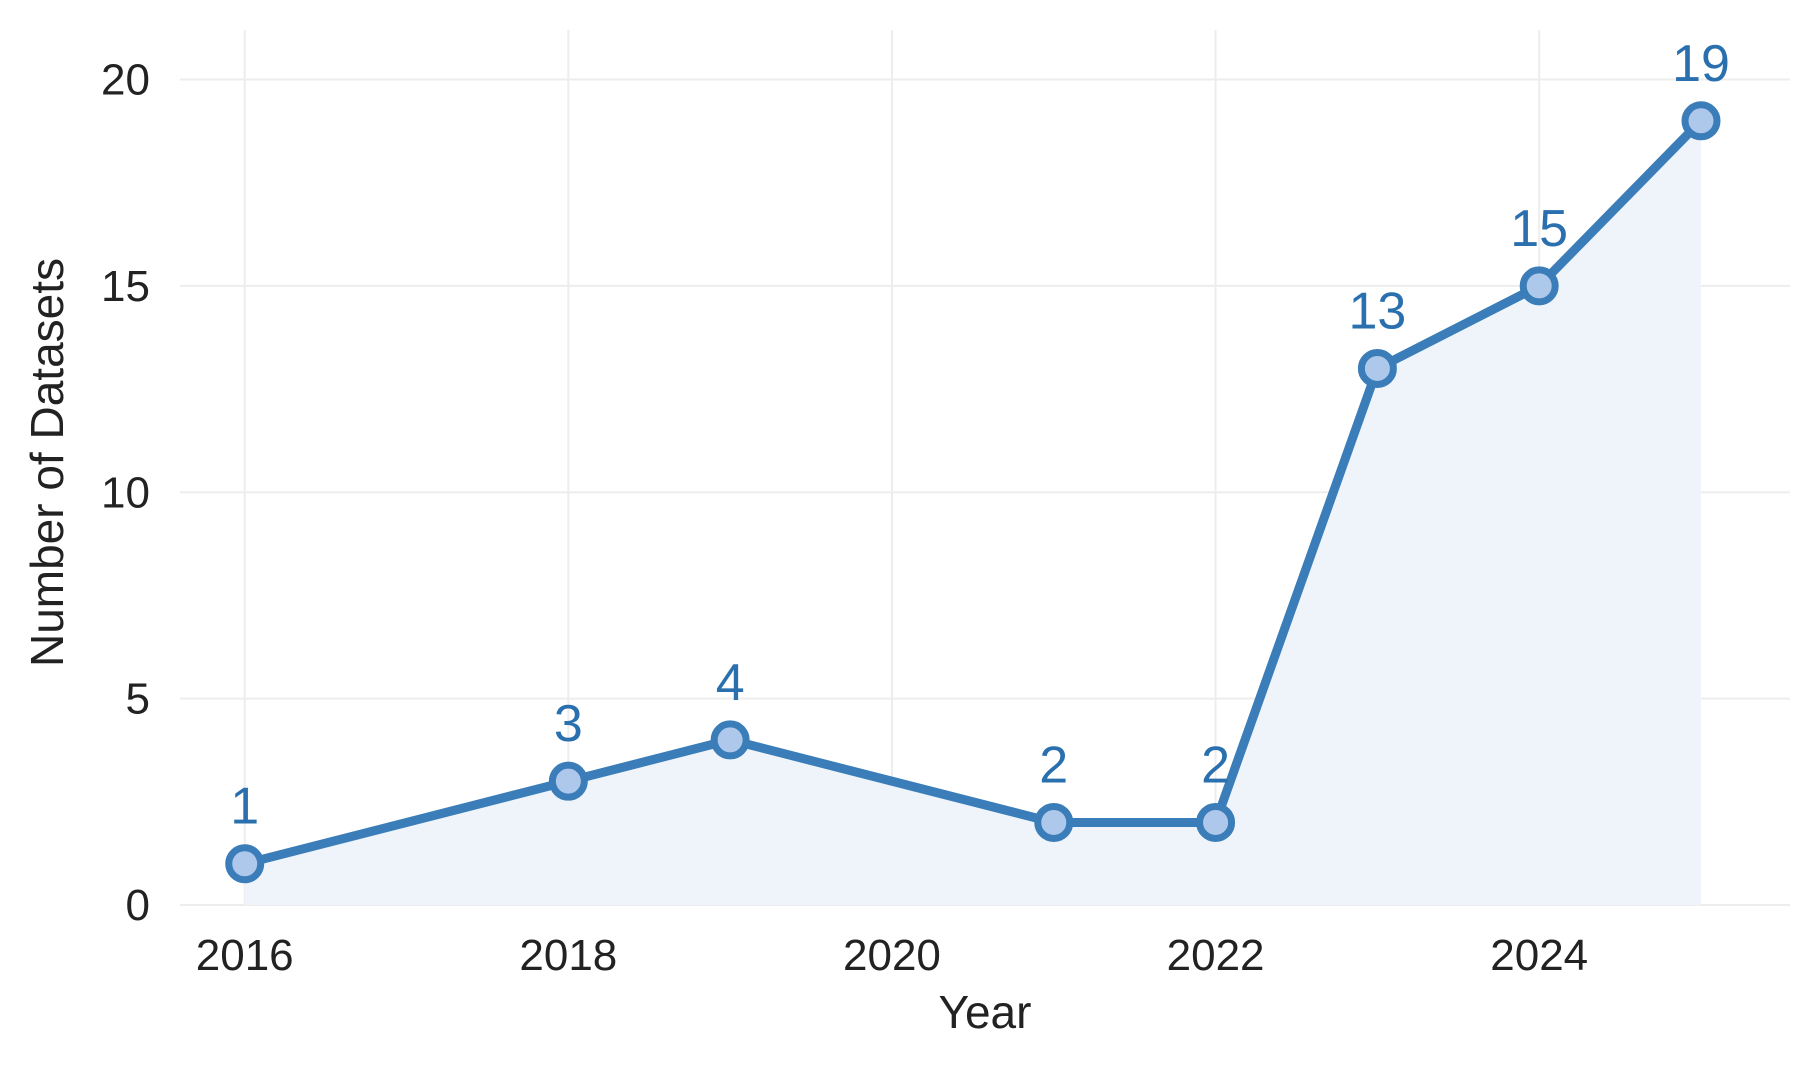  I want to click on x-tick-label: 2022, so click(1216, 955).